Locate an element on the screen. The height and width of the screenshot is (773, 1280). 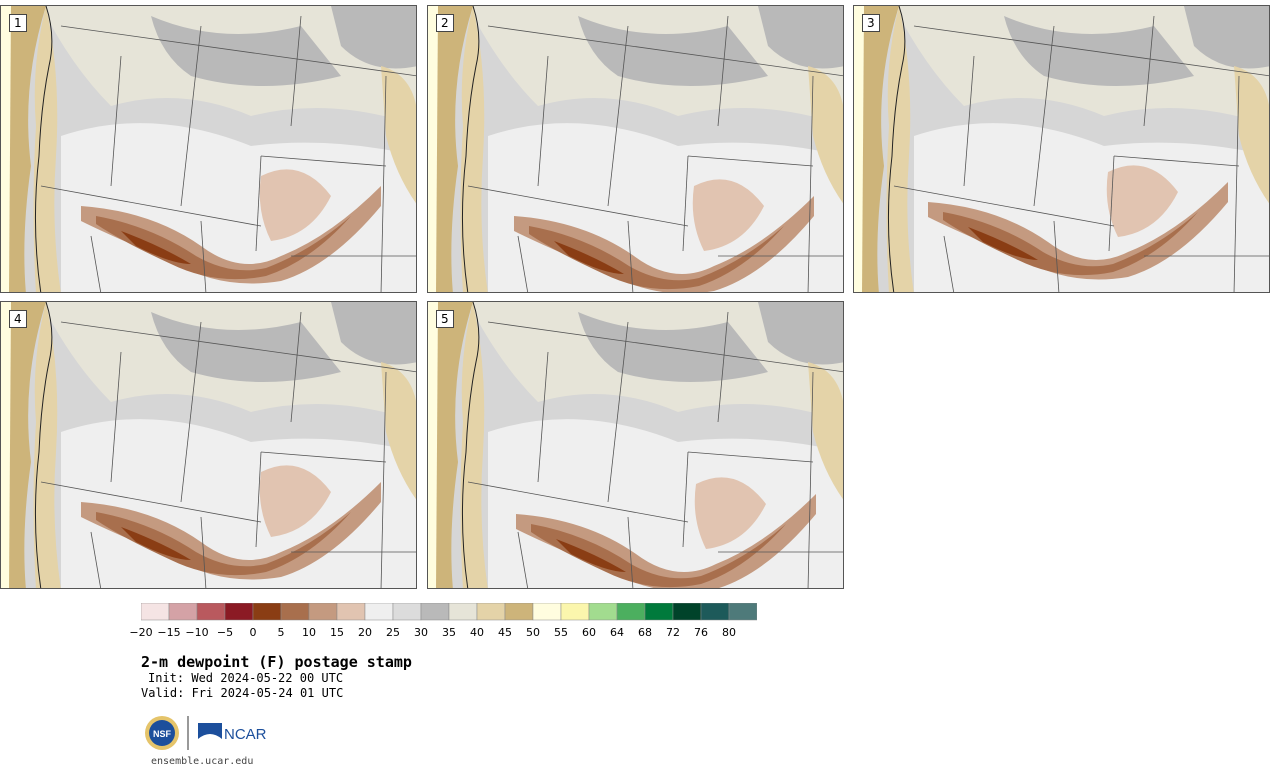
colorbar-tick-label: 45 is located at coordinates (505, 632).